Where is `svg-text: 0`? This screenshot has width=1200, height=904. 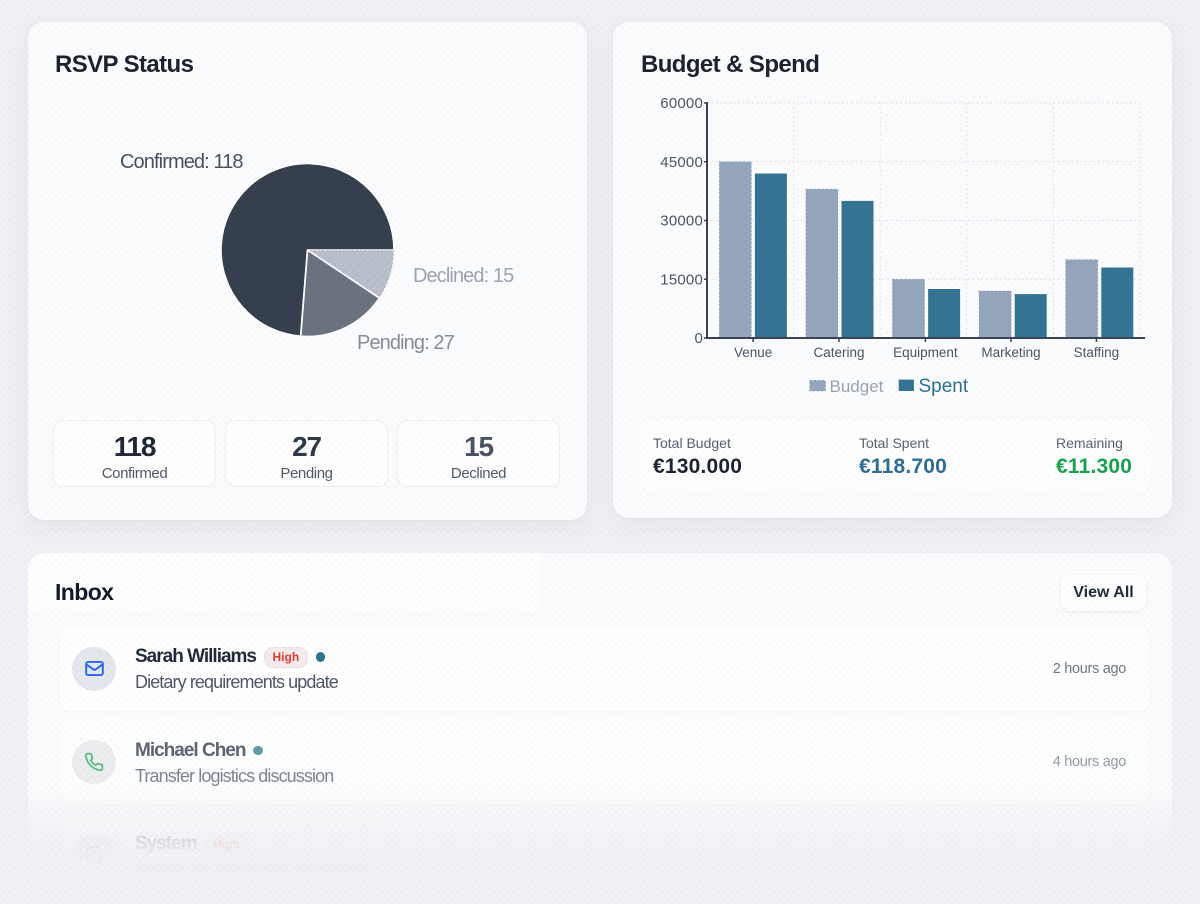 svg-text: 0 is located at coordinates (698, 338).